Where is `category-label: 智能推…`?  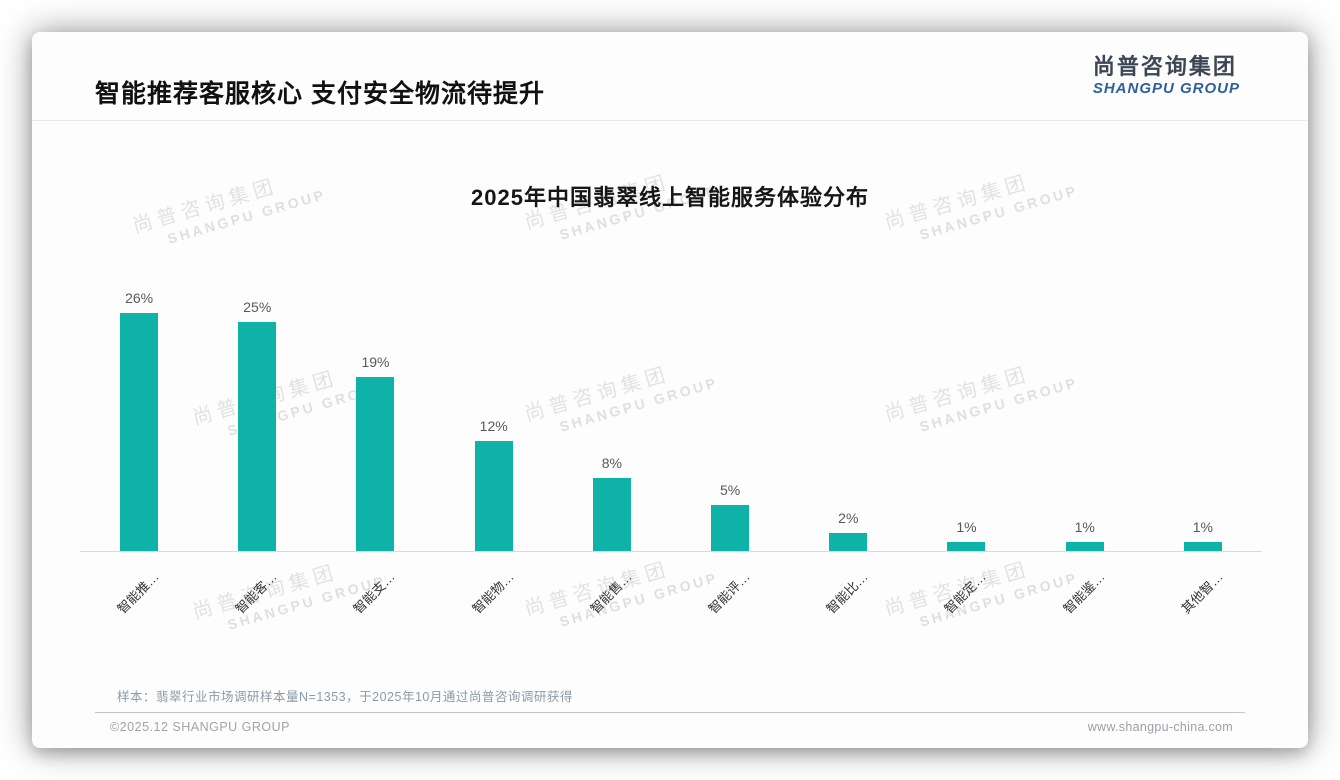
category-label: 智能推… is located at coordinates (138, 593).